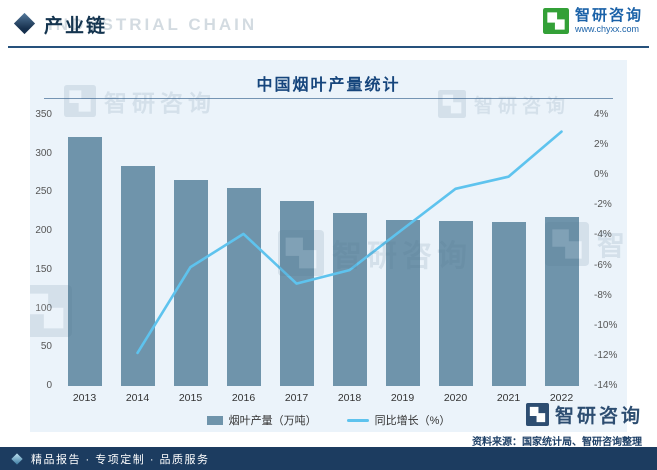 This screenshot has width=657, height=470. I want to click on right-axis-tick: -10%, so click(606, 325).